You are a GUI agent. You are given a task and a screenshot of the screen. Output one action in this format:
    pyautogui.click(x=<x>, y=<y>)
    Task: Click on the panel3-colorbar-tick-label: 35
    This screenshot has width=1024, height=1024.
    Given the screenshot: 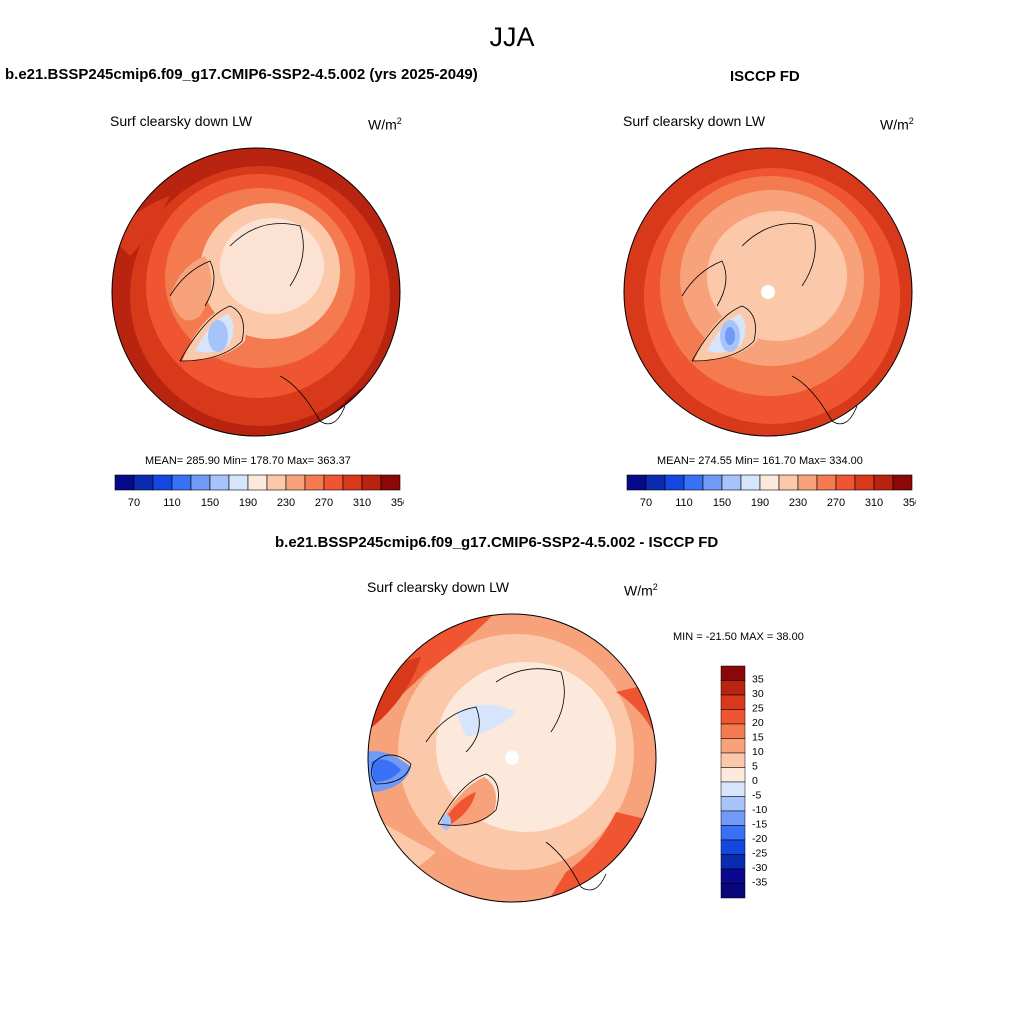 What is the action you would take?
    pyautogui.click(x=758, y=680)
    